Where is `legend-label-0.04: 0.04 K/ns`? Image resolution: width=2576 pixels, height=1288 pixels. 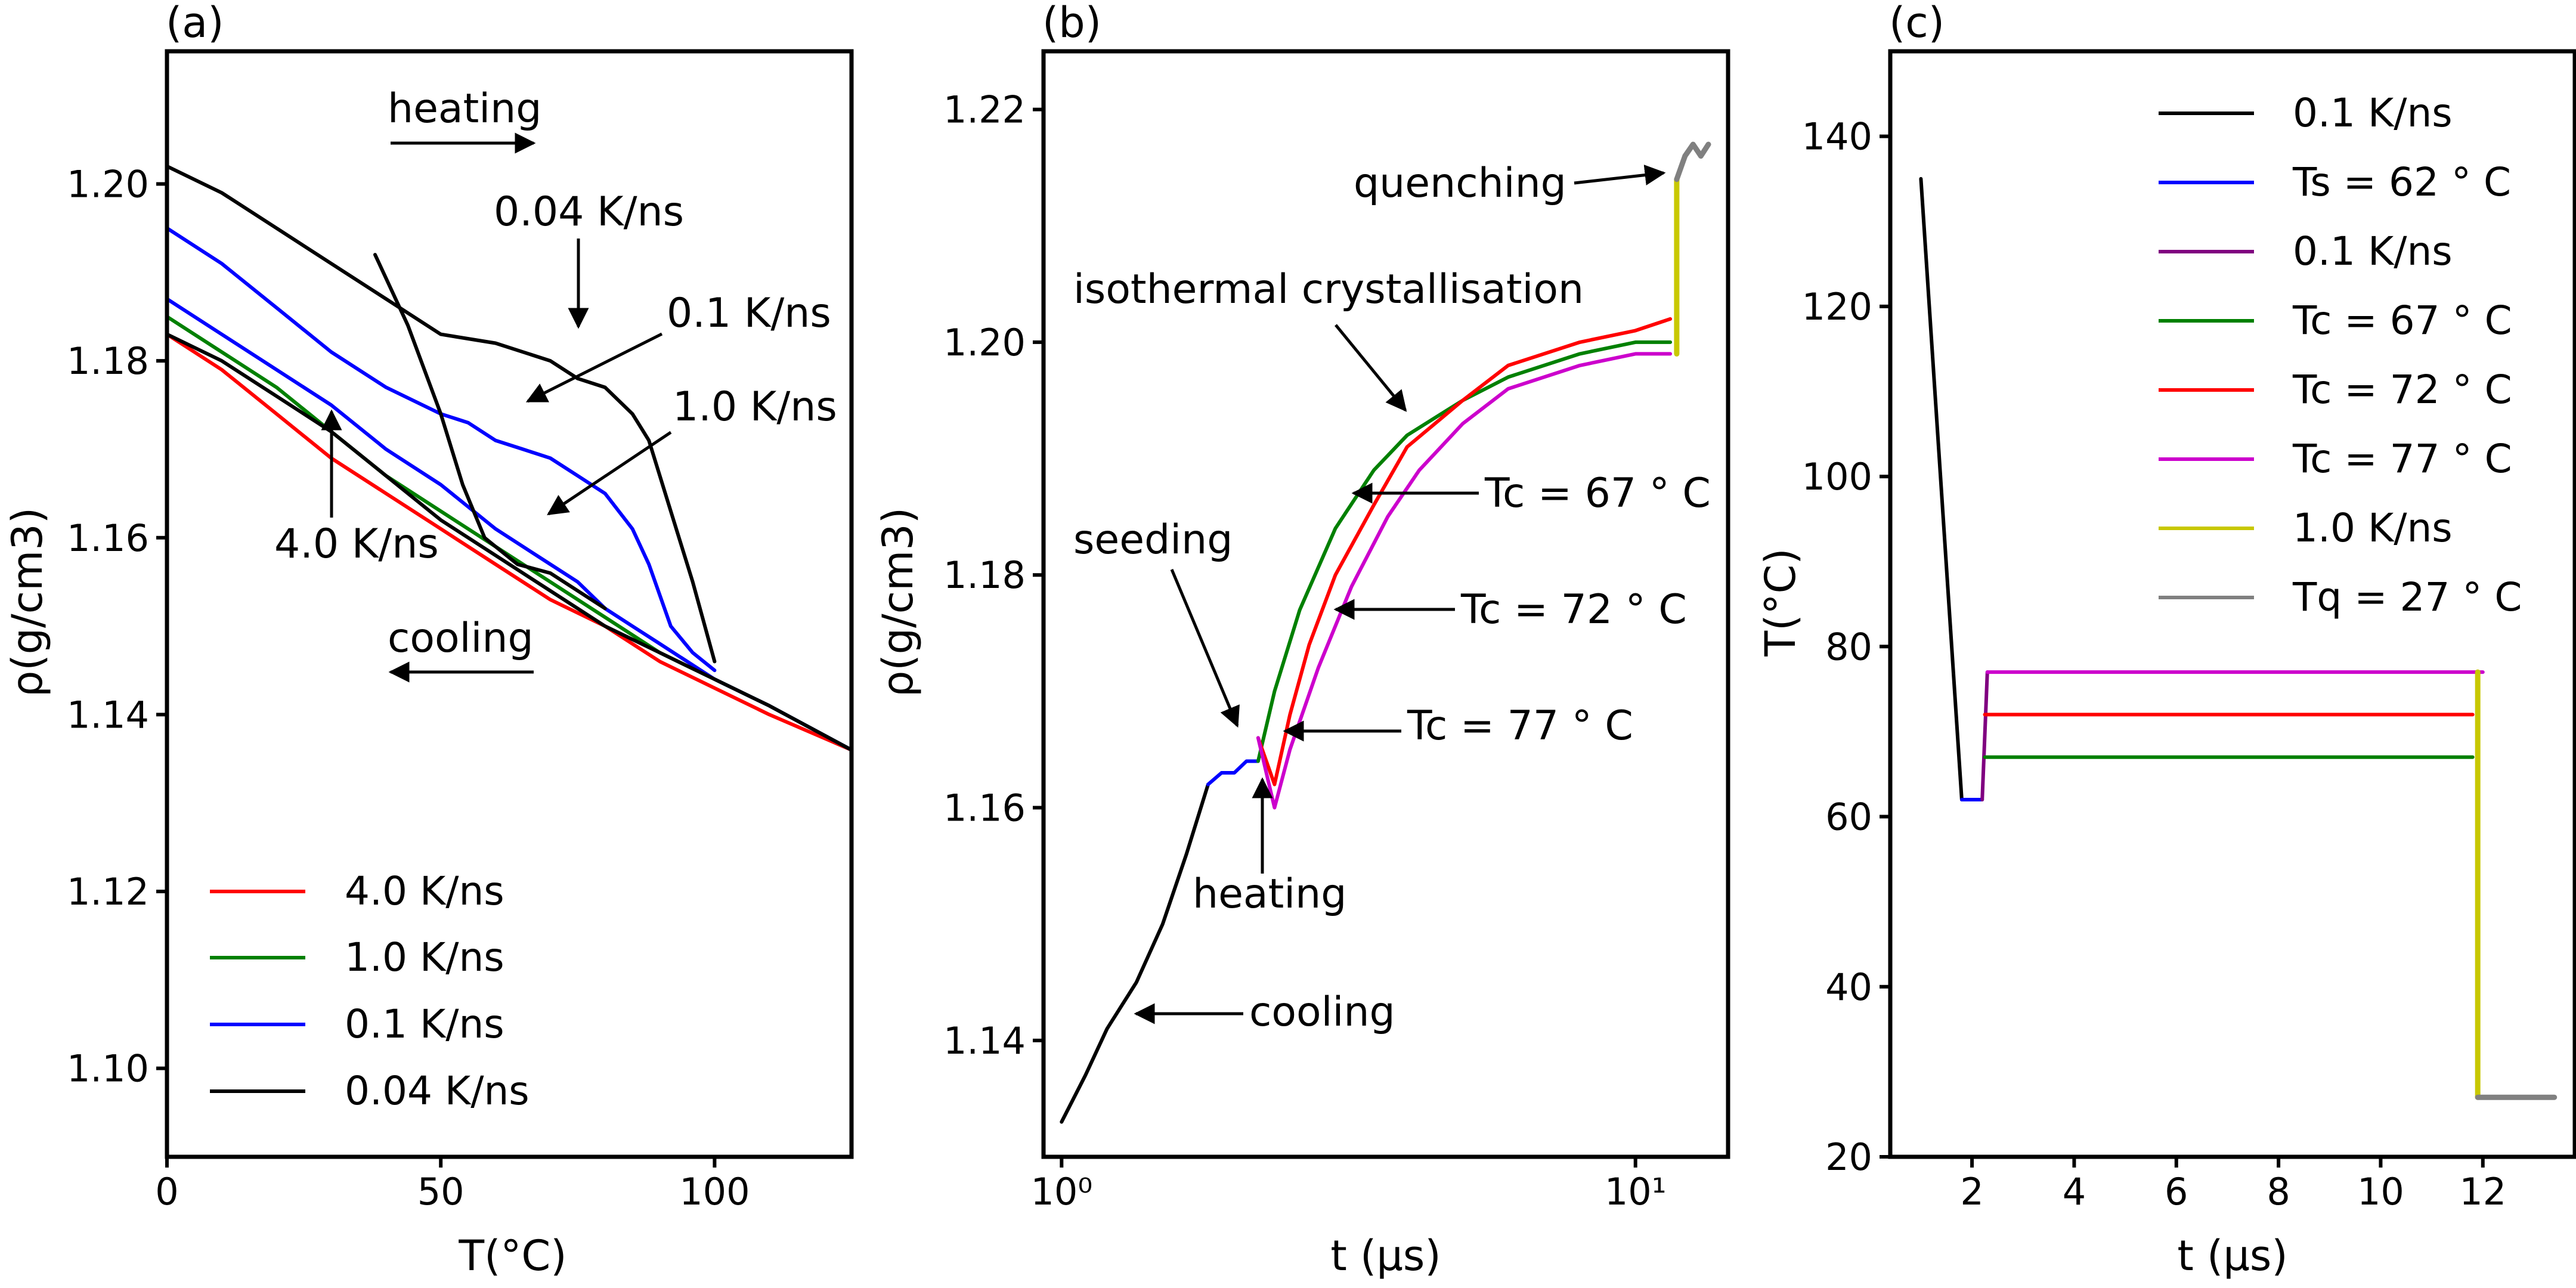 legend-label-0.04: 0.04 K/ns is located at coordinates (438, 1091).